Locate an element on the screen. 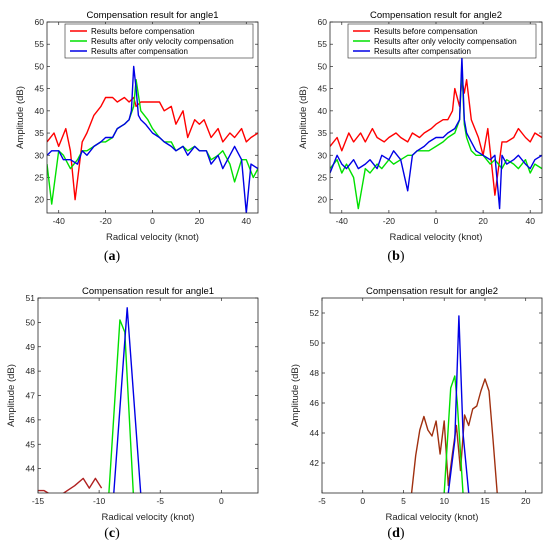 The height and width of the screenshot is (547, 550). panel-caption: (c) is located at coordinates (112, 533).